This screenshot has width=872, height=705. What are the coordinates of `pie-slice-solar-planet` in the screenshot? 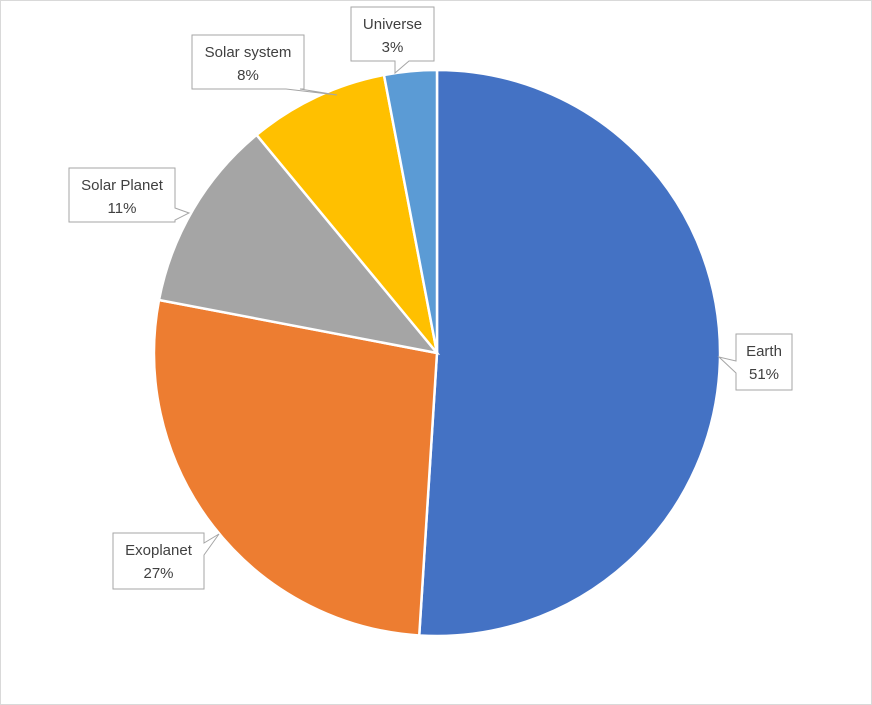 It's located at (299, 244).